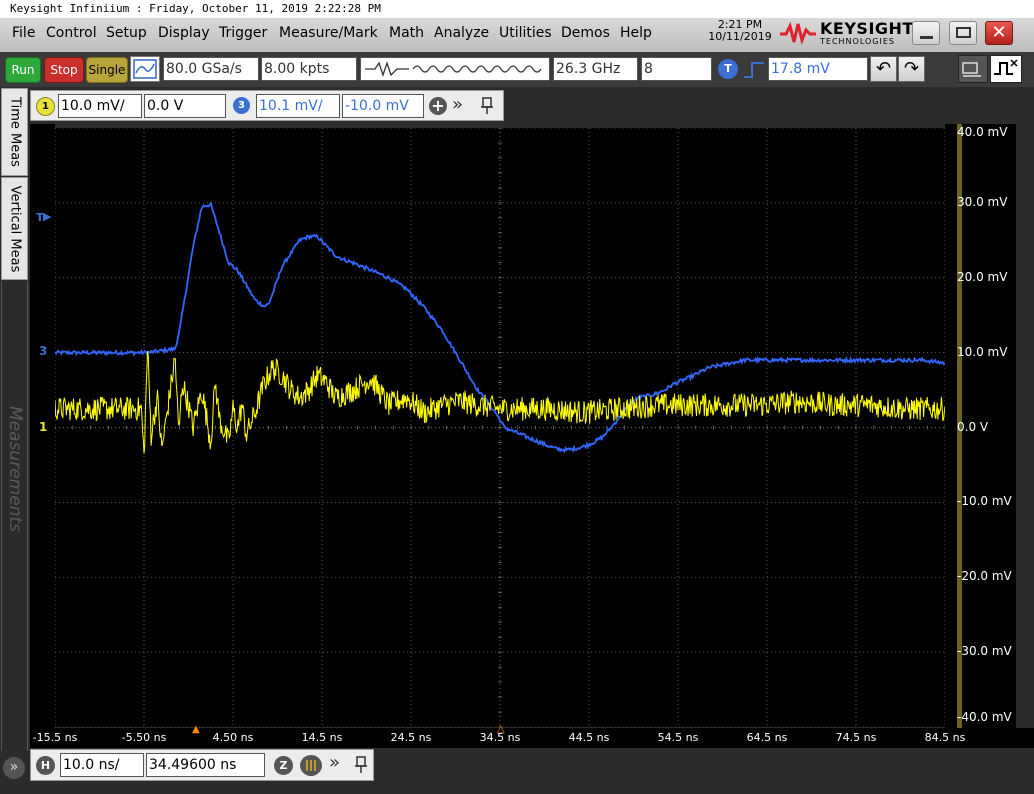 This screenshot has height=794, width=1034. Describe the element at coordinates (309, 69) in the screenshot. I see `memory-depth-field: 8.00 kpts` at that location.